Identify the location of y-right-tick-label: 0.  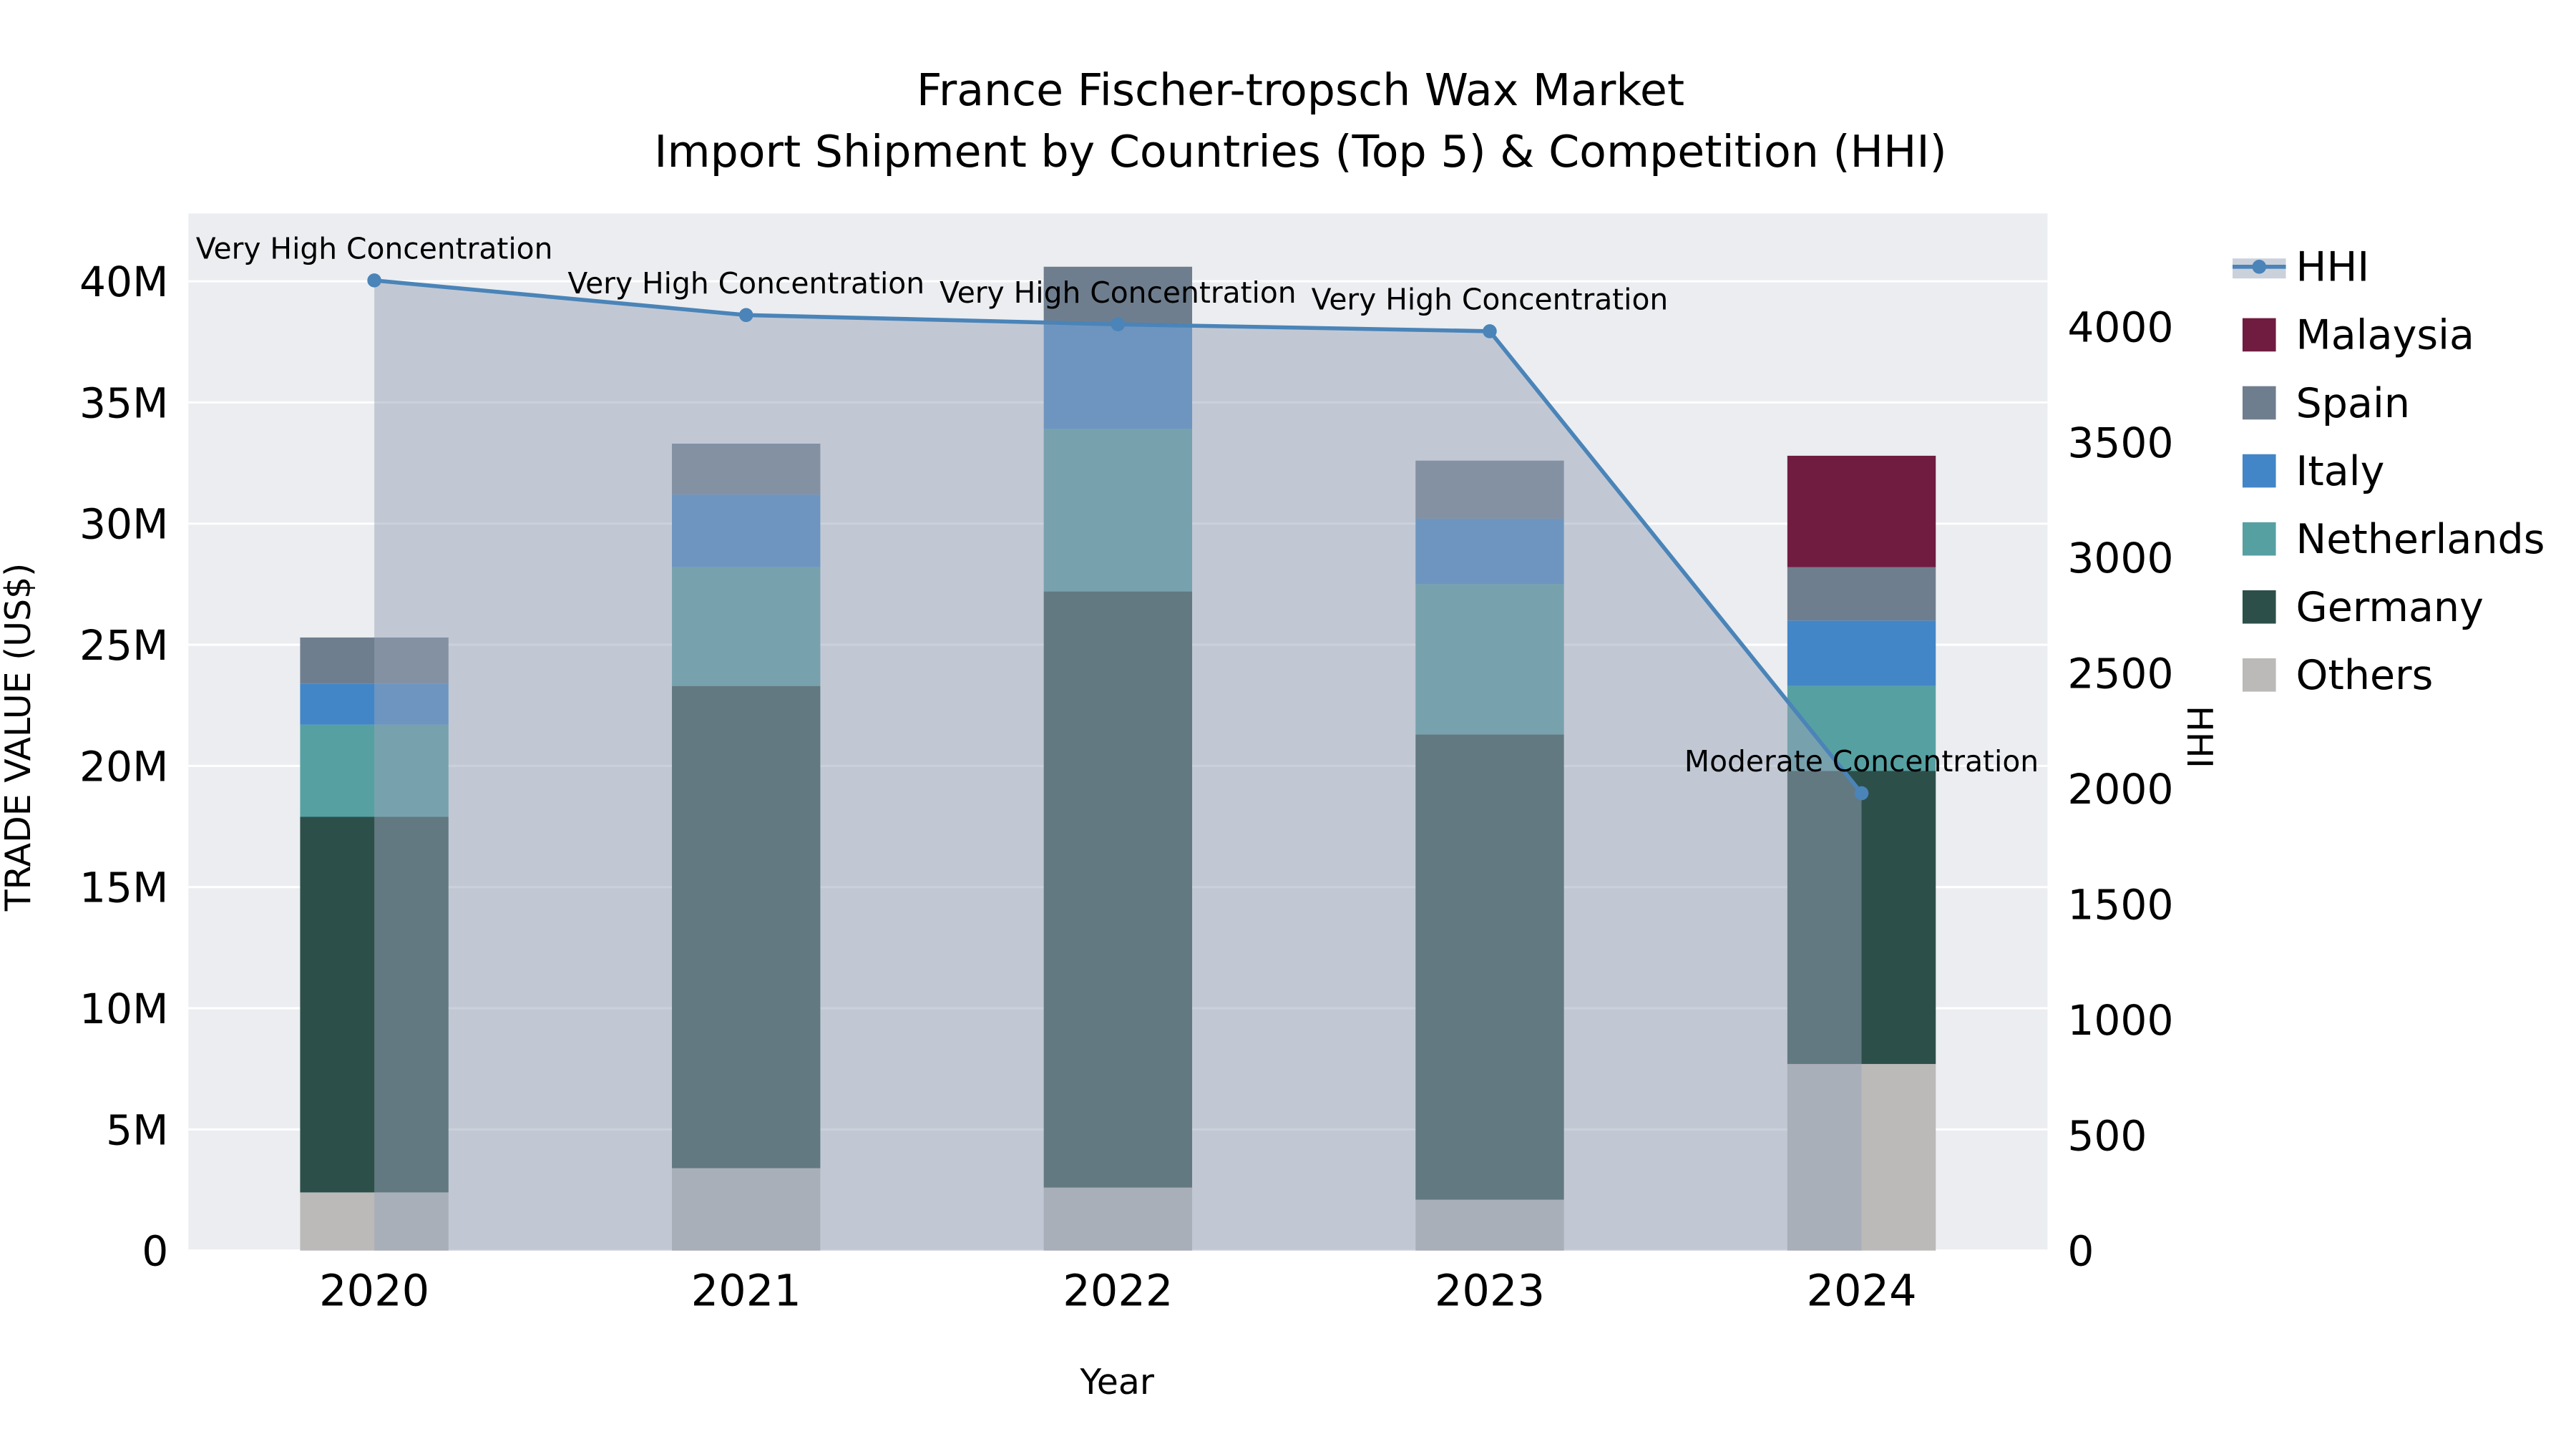
(2080, 1251).